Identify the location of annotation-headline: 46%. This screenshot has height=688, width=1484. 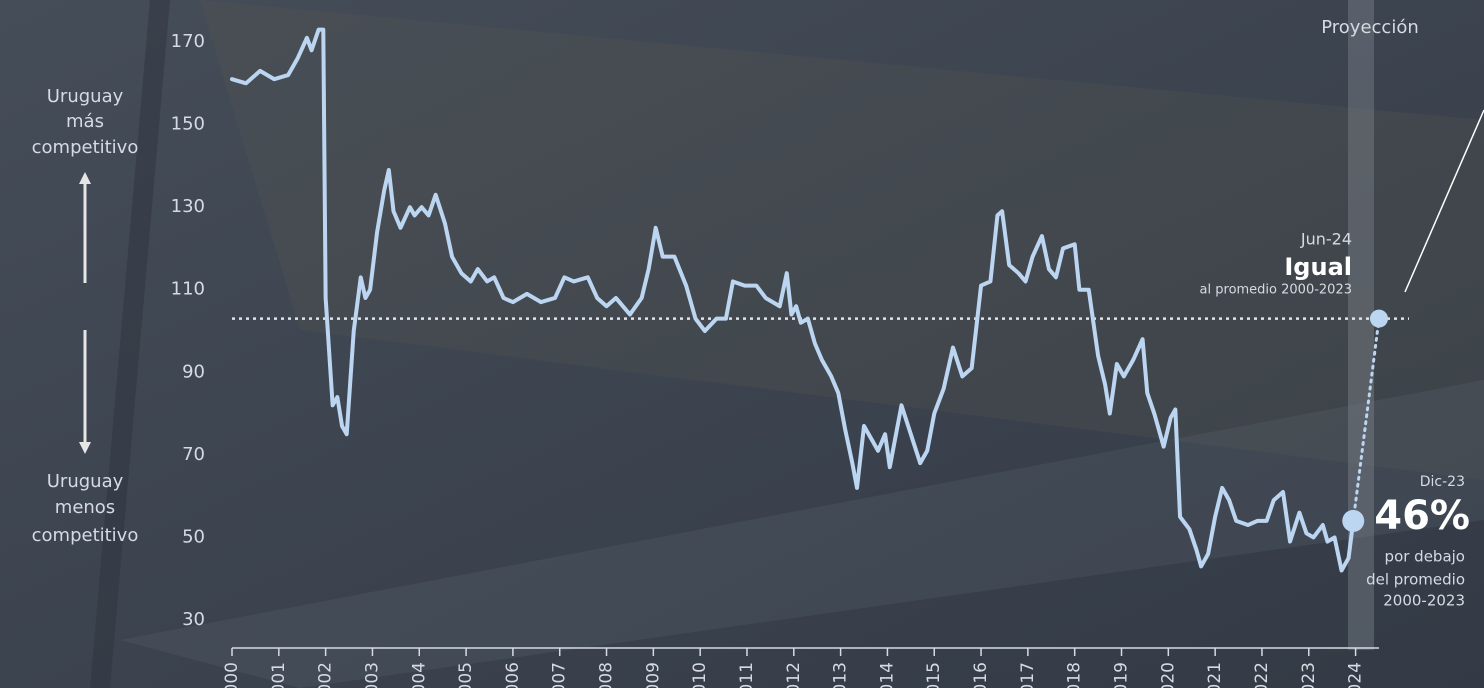
(1422, 516).